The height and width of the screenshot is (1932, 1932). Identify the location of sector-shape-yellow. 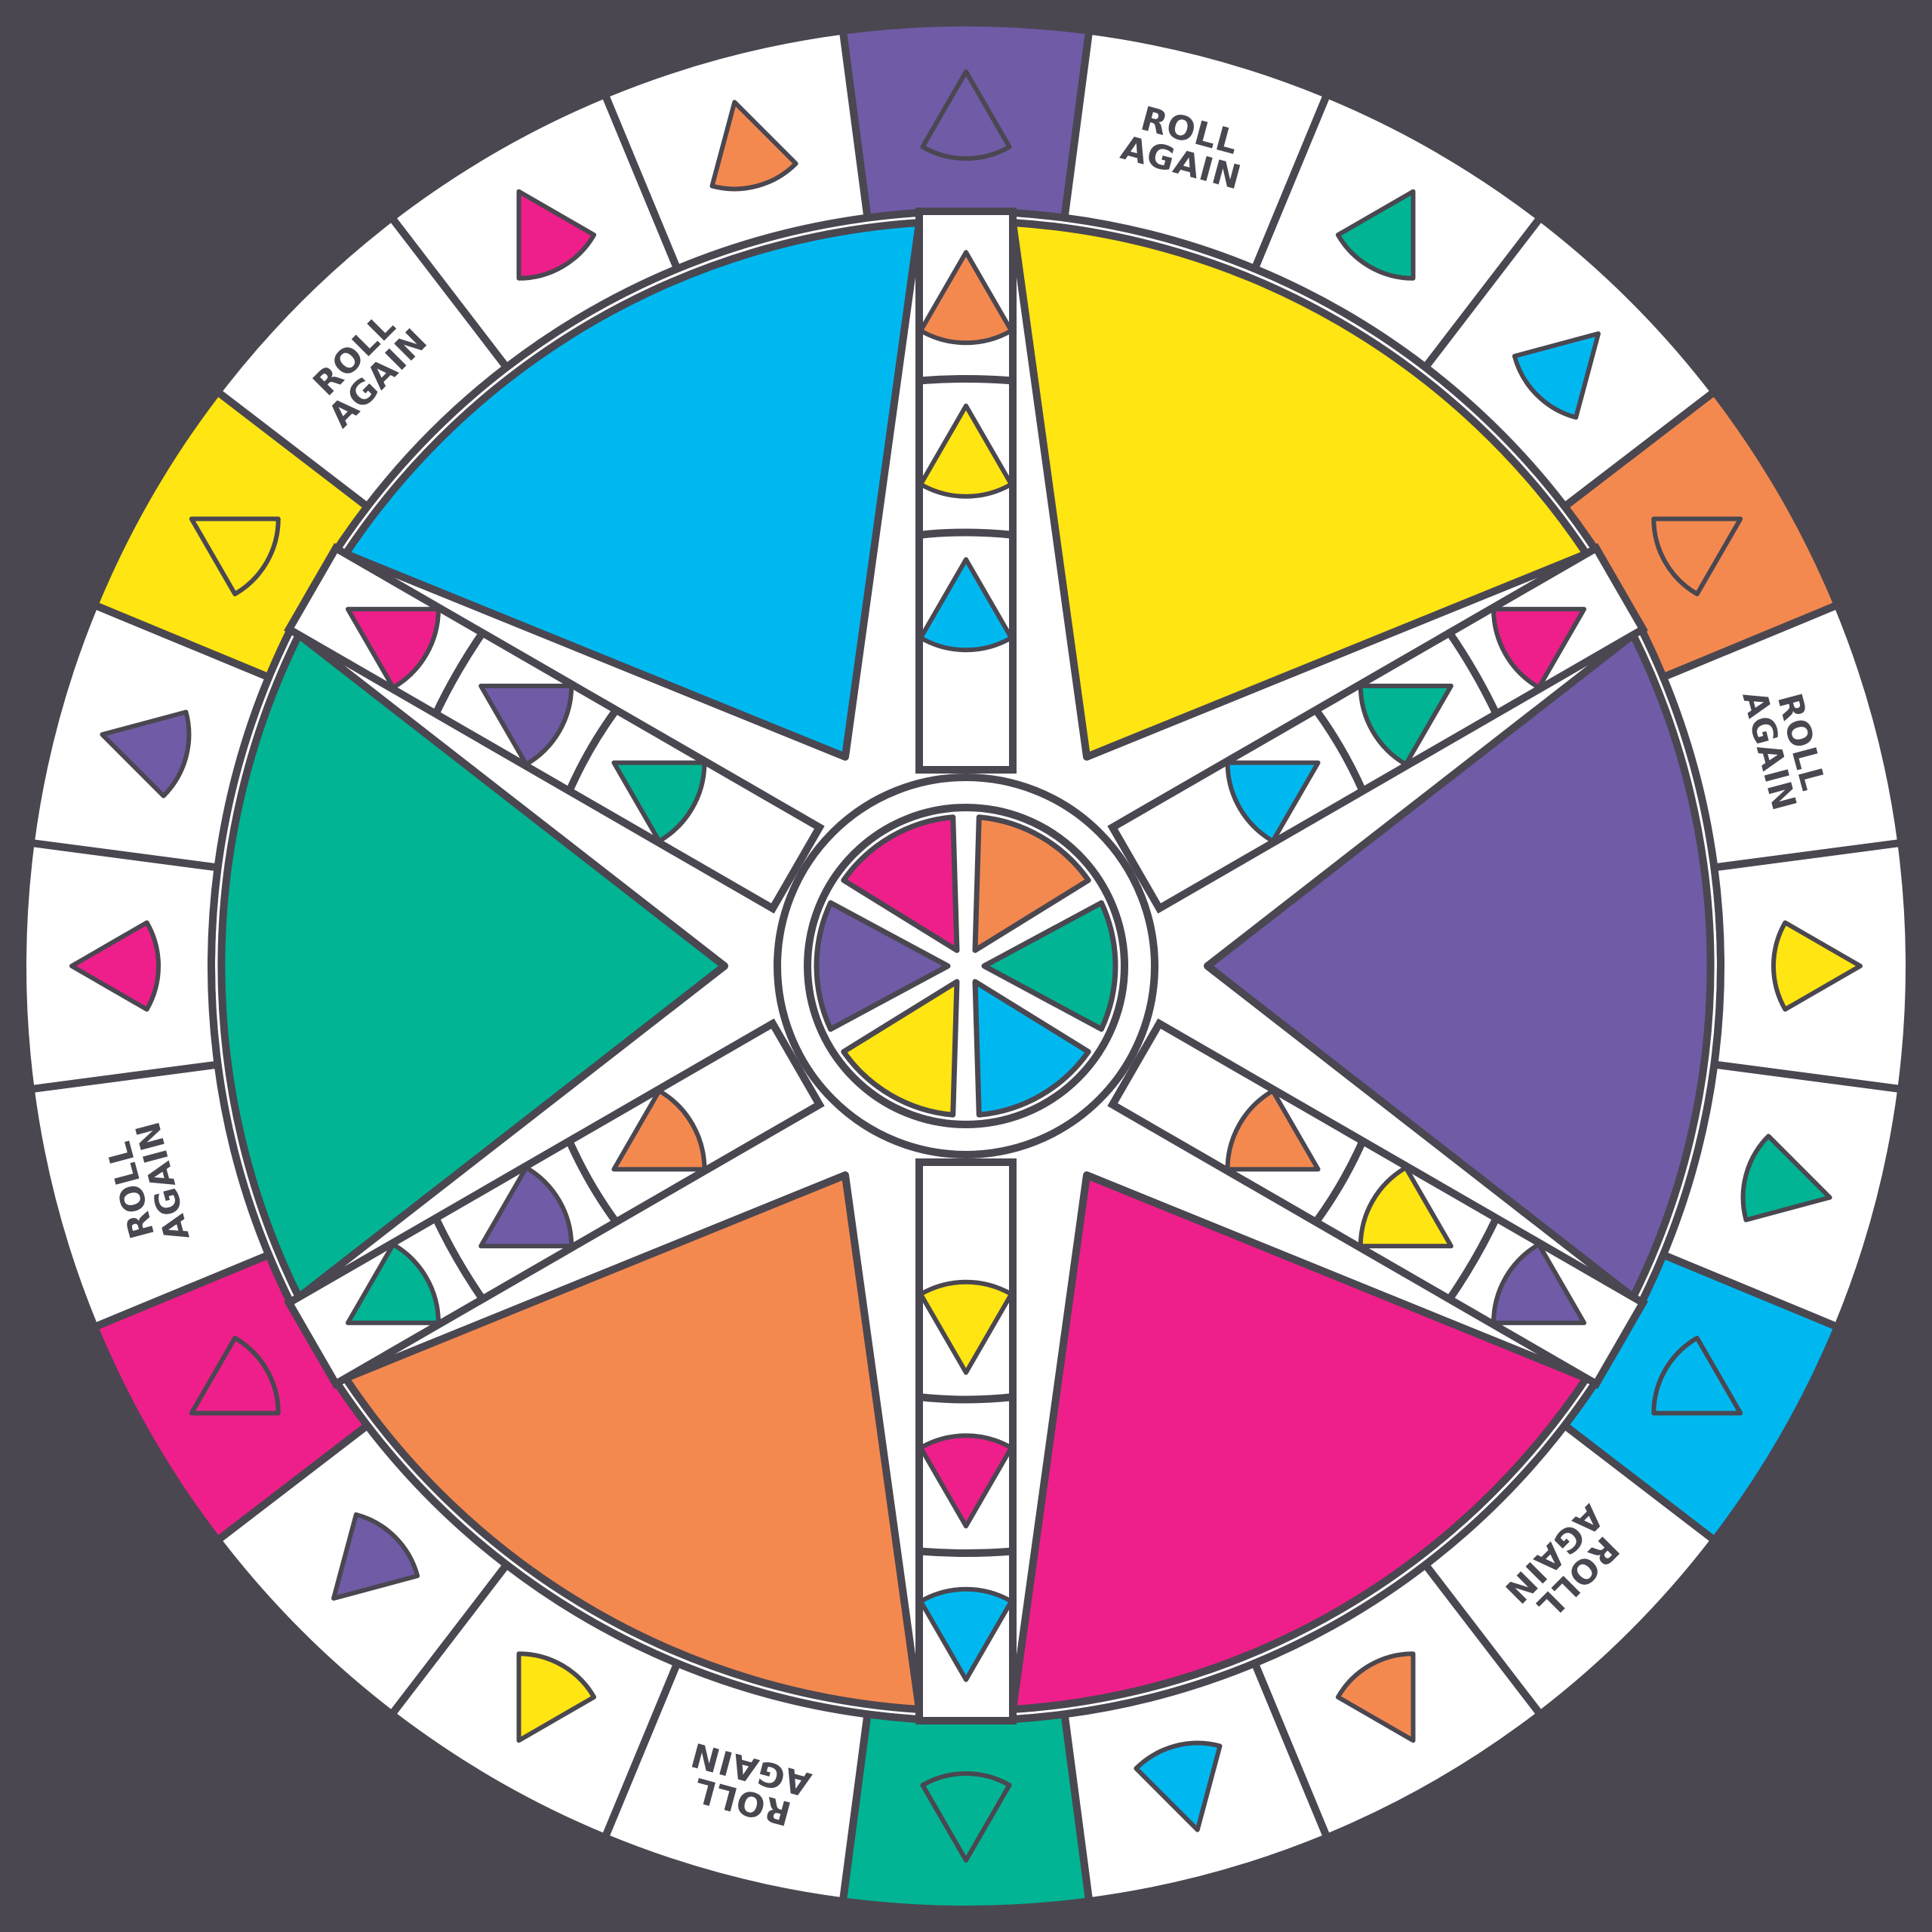
(1300, 490).